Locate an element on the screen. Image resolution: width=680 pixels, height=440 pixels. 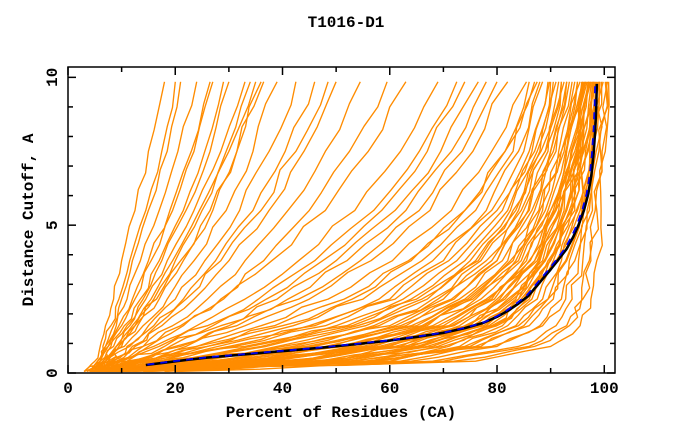
x-tick-label: 40 is located at coordinates (282, 389).